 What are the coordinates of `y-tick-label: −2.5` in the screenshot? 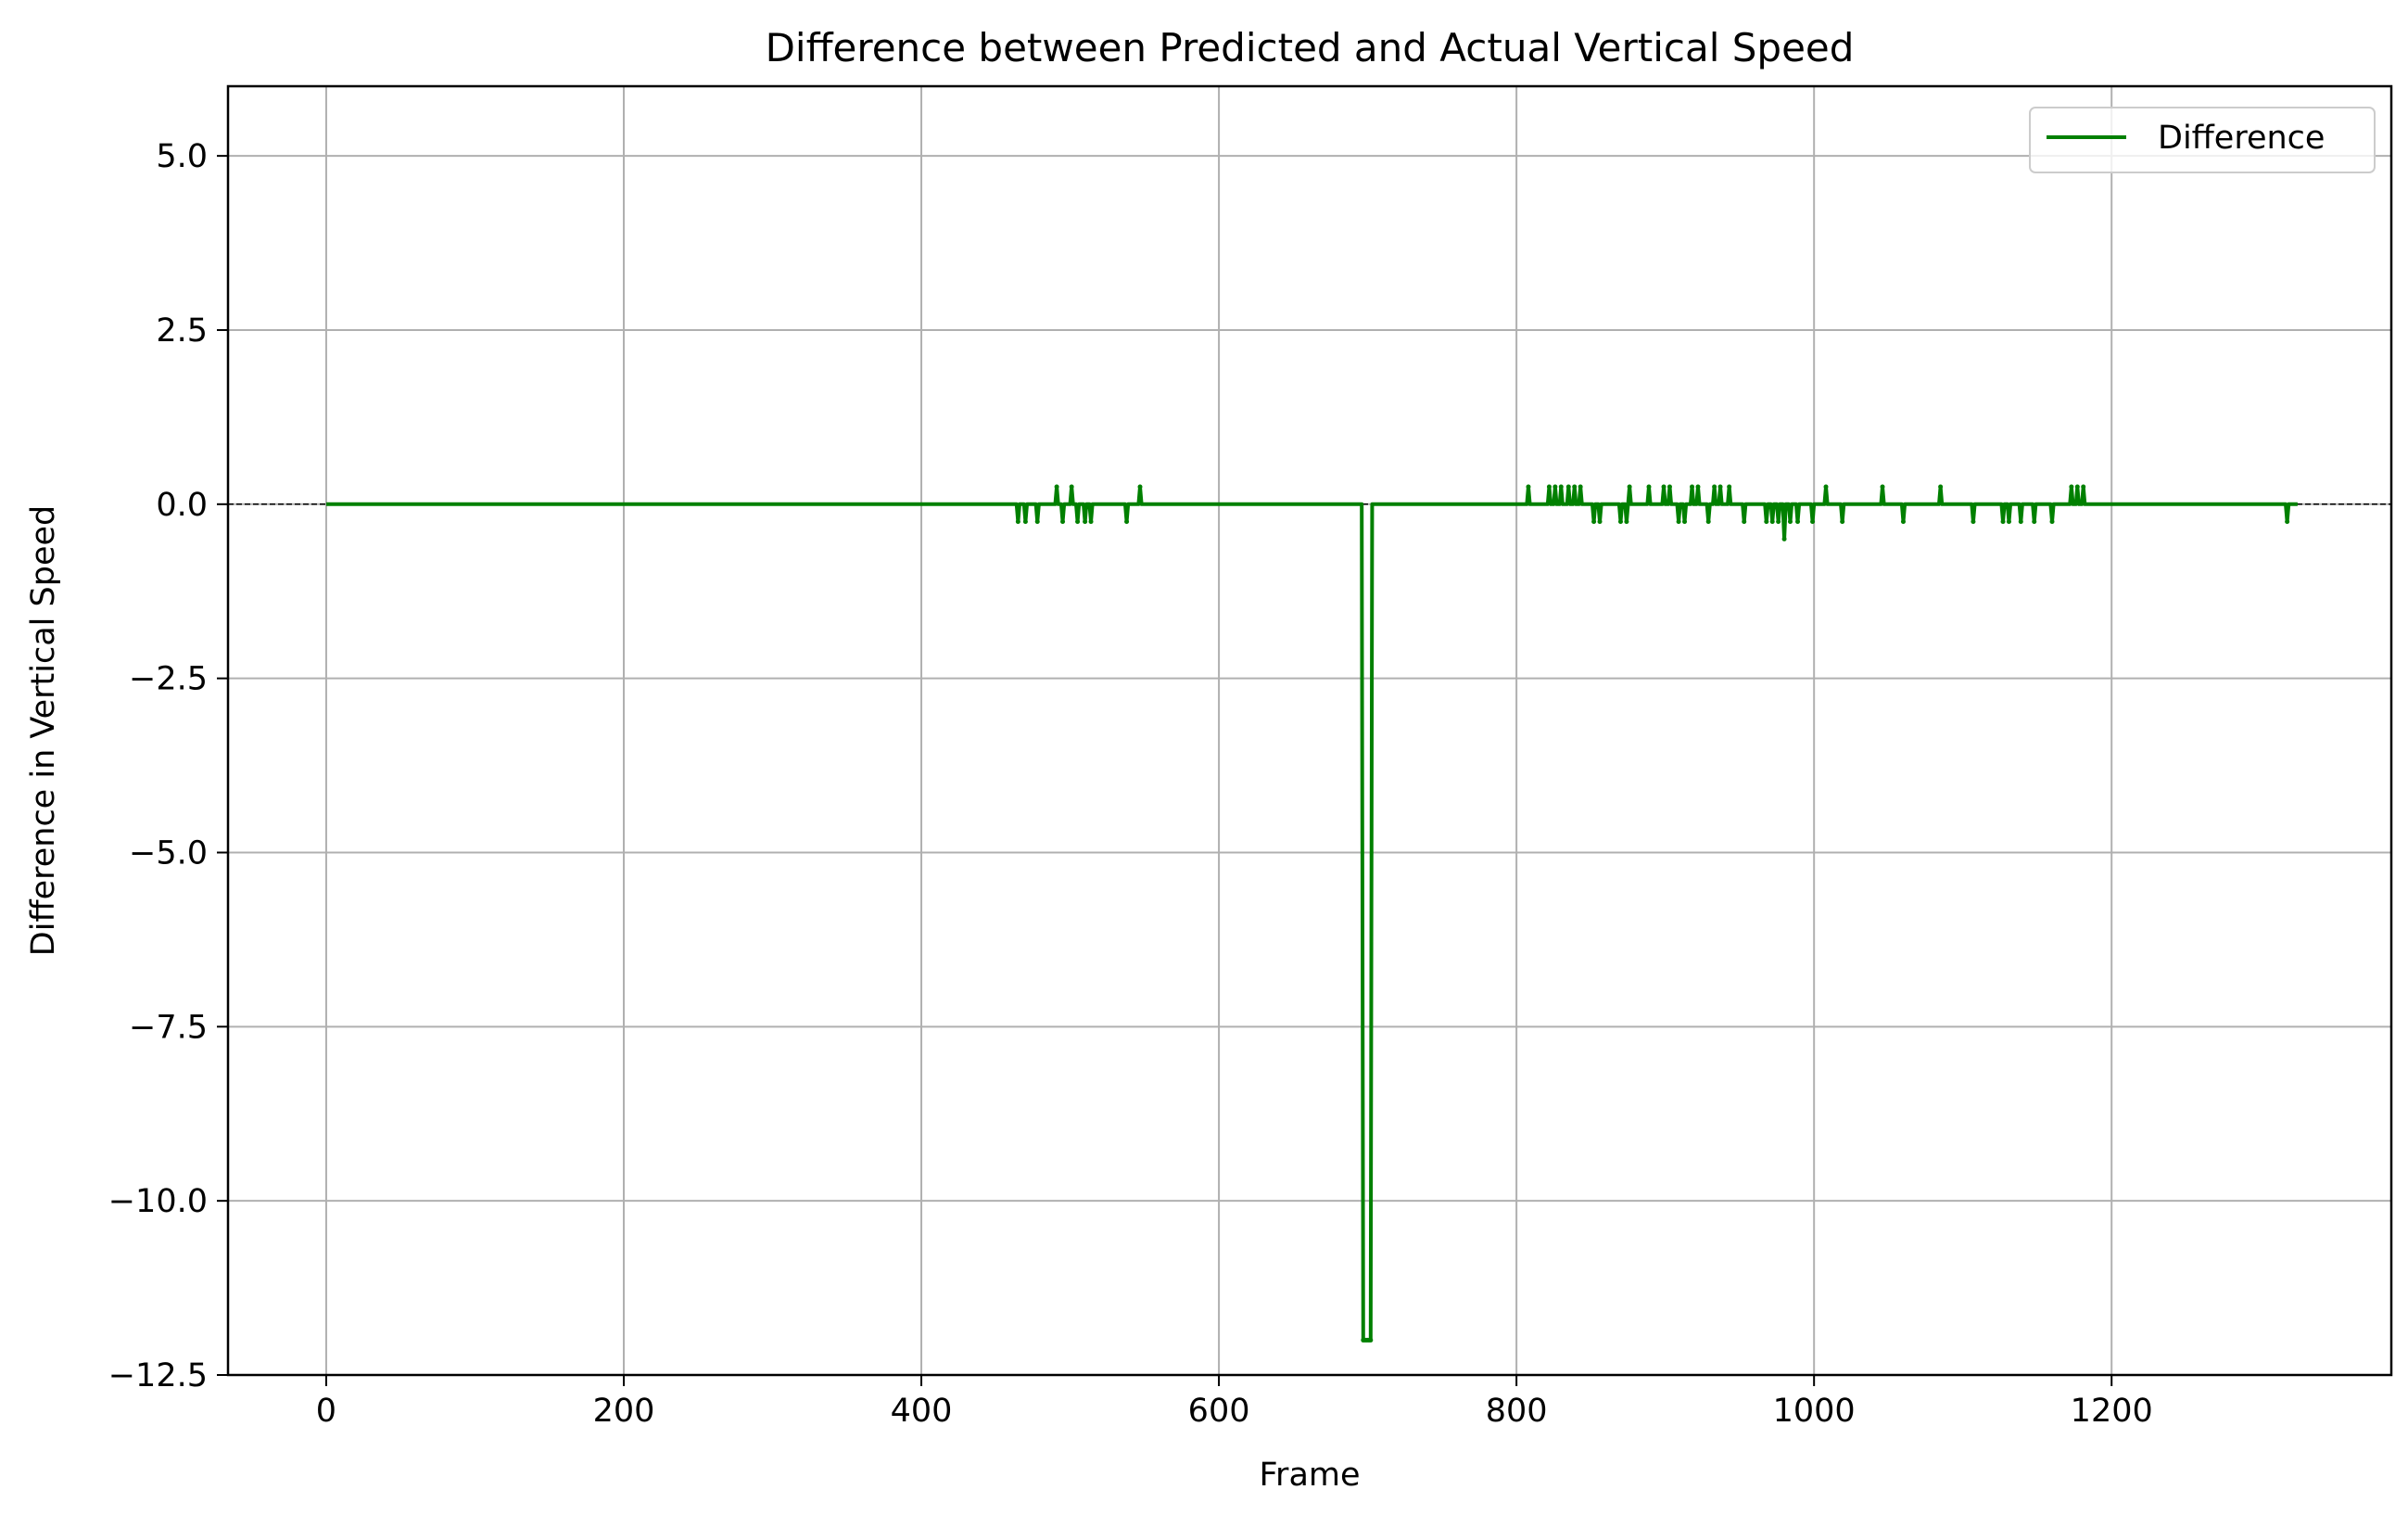 It's located at (169, 679).